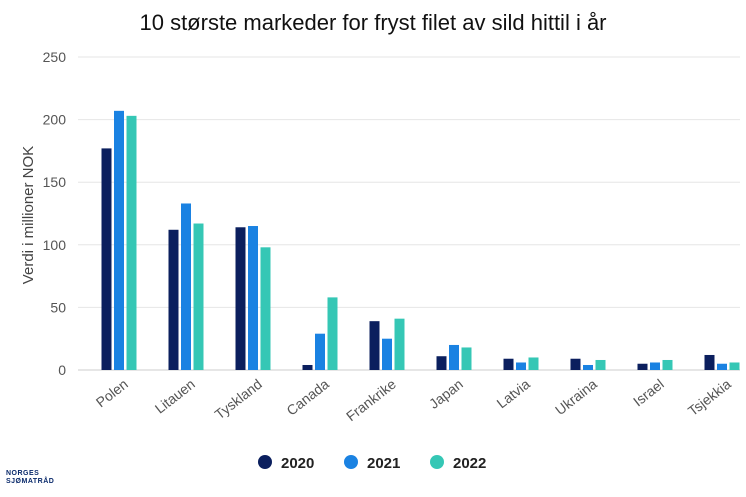 This screenshot has width=746, height=497. I want to click on bar-2021-tyskland, so click(253, 298).